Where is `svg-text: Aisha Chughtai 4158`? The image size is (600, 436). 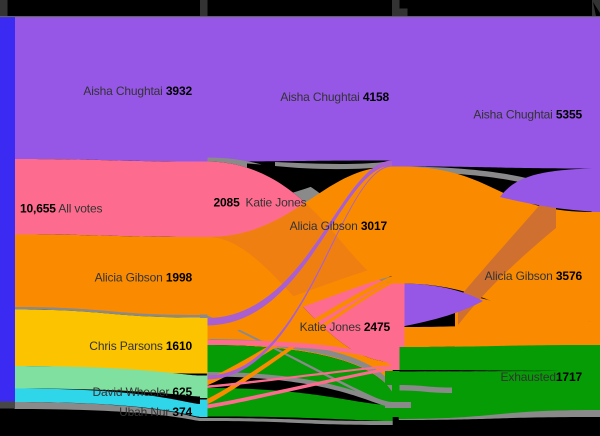 svg-text: Aisha Chughtai 4158 is located at coordinates (334, 97).